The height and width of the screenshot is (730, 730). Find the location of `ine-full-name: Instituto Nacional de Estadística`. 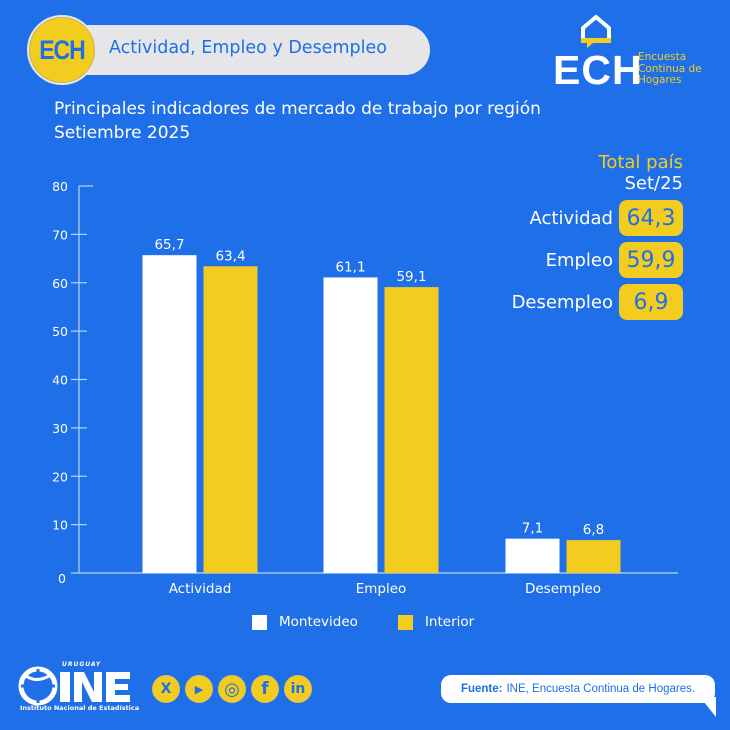

ine-full-name: Instituto Nacional de Estadística is located at coordinates (80, 708).